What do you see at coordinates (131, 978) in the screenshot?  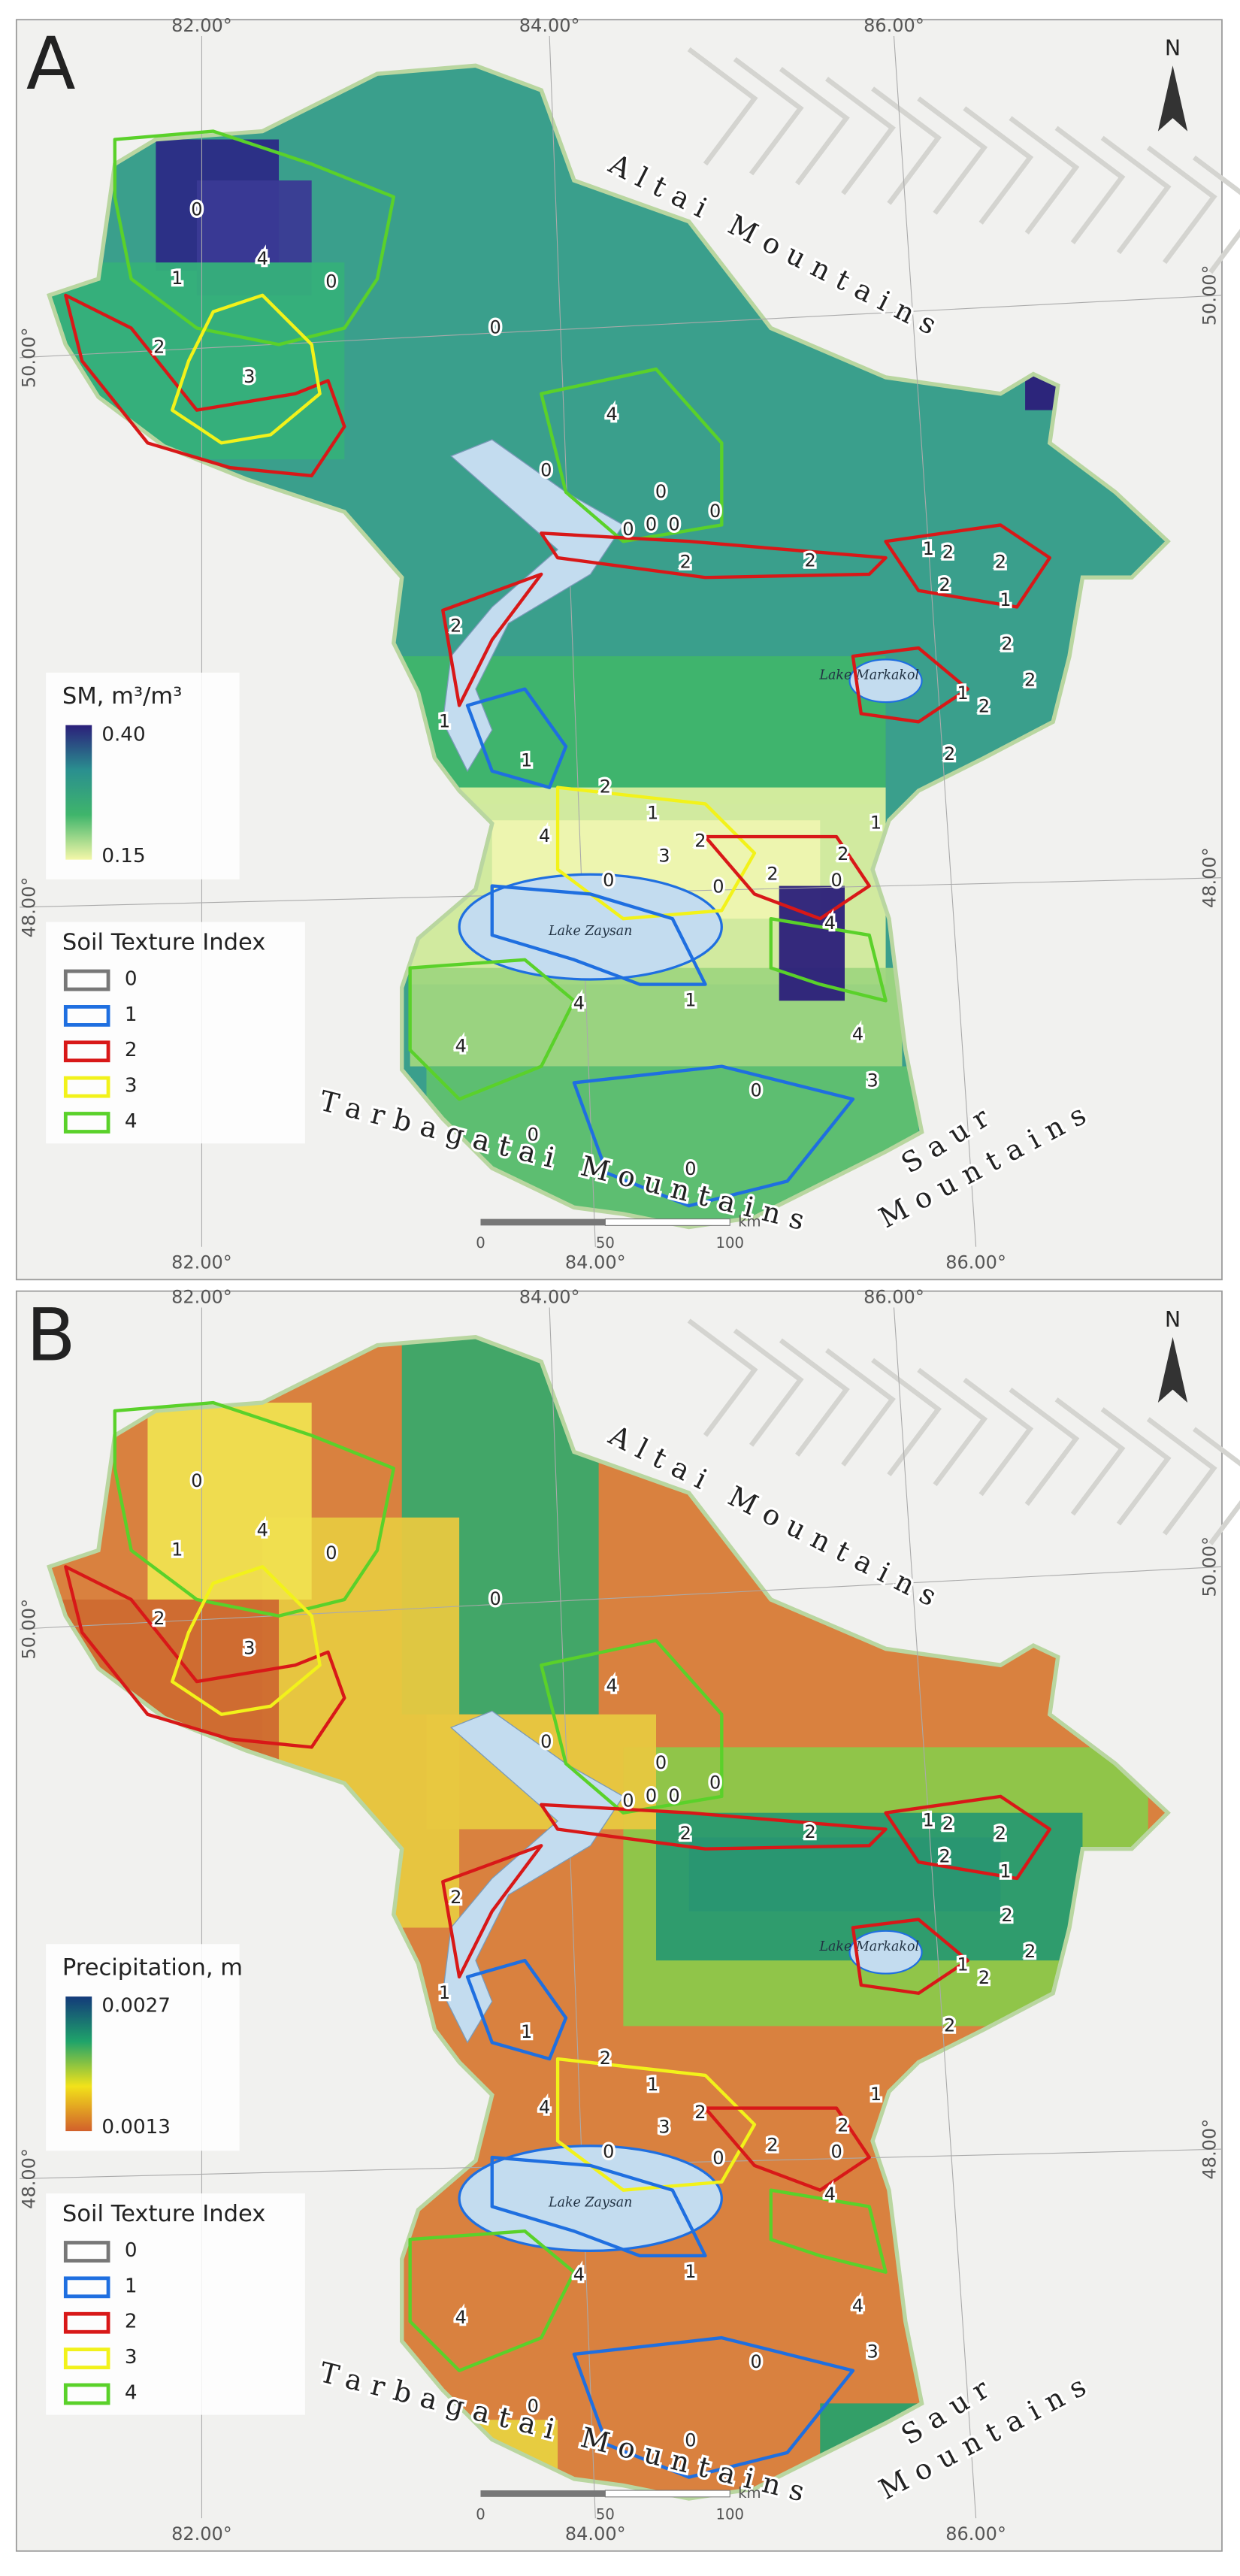 I see `legend-item: 0` at bounding box center [131, 978].